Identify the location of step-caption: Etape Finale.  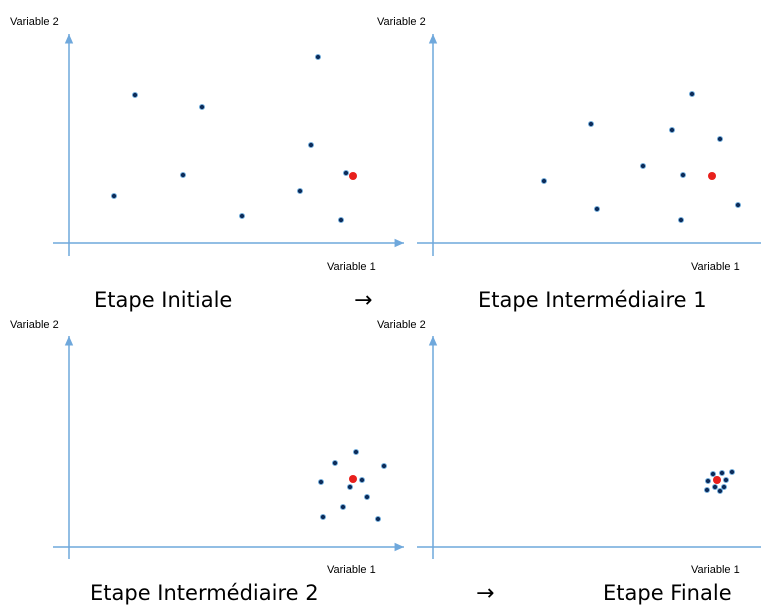
(667, 593).